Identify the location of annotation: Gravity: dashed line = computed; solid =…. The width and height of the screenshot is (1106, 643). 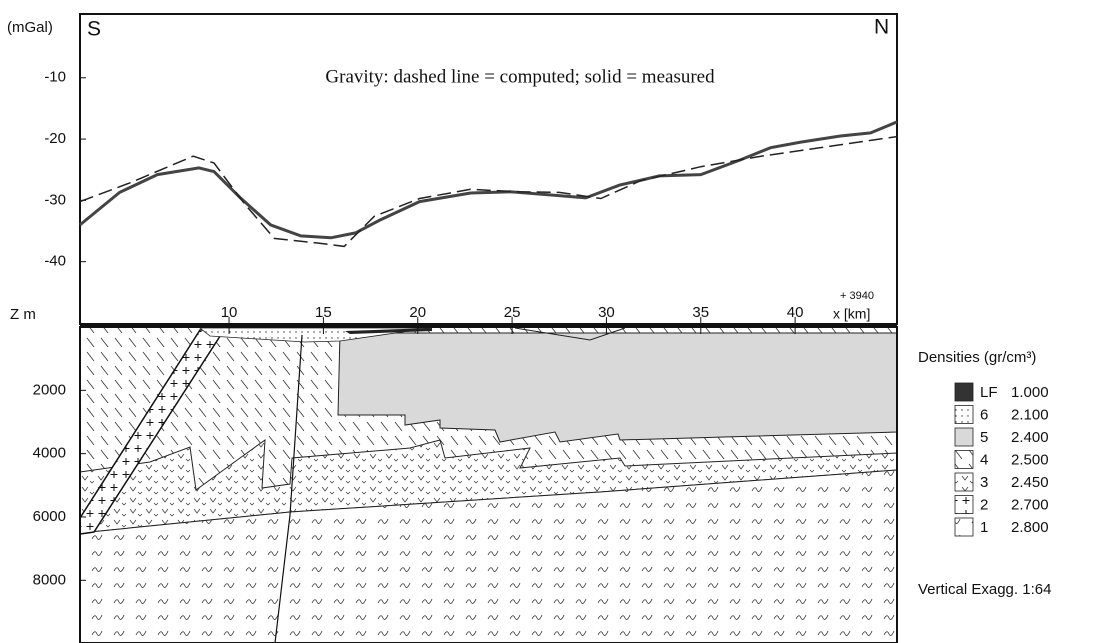
(520, 76).